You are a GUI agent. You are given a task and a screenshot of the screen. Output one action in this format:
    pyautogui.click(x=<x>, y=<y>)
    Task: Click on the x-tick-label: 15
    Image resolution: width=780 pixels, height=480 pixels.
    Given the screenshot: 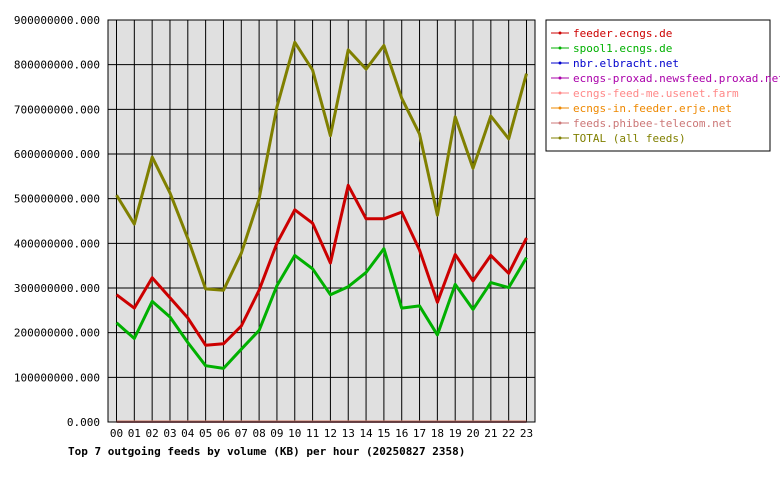 What is the action you would take?
    pyautogui.click(x=383, y=433)
    